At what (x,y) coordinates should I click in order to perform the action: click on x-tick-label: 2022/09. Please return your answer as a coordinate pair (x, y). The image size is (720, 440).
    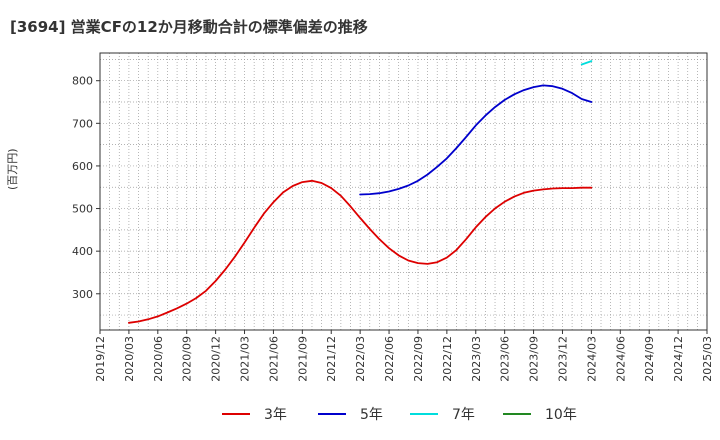
    Looking at the image, I should click on (418, 359).